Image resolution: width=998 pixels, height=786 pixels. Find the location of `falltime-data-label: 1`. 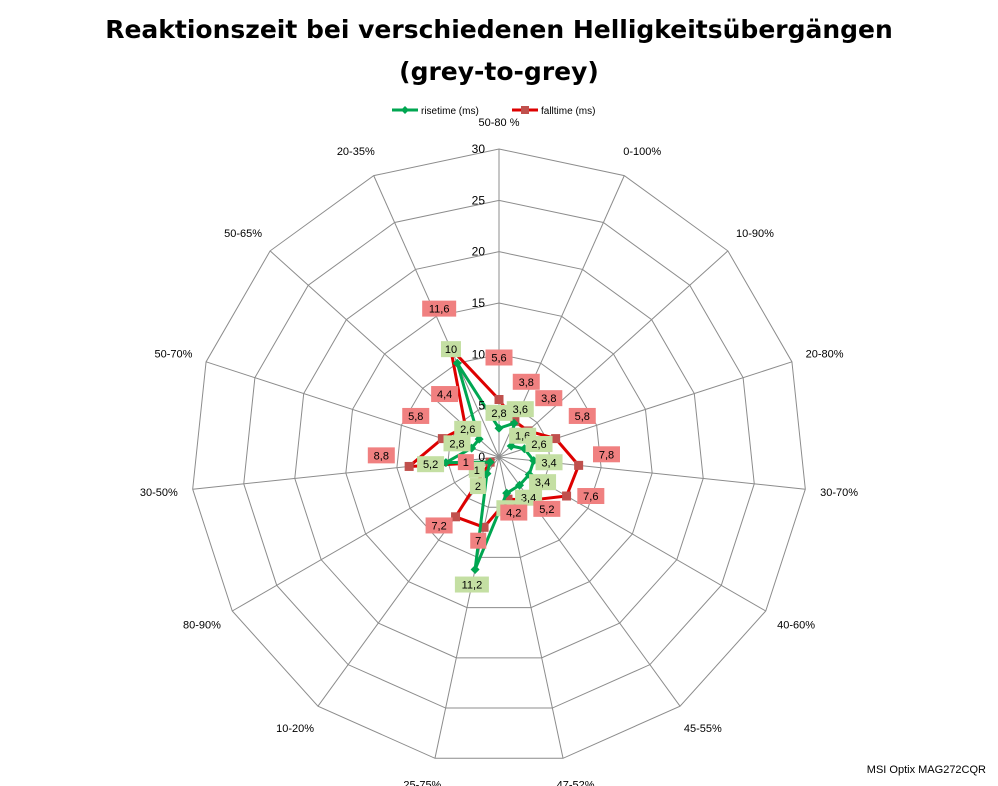

falltime-data-label: 1 is located at coordinates (466, 463).